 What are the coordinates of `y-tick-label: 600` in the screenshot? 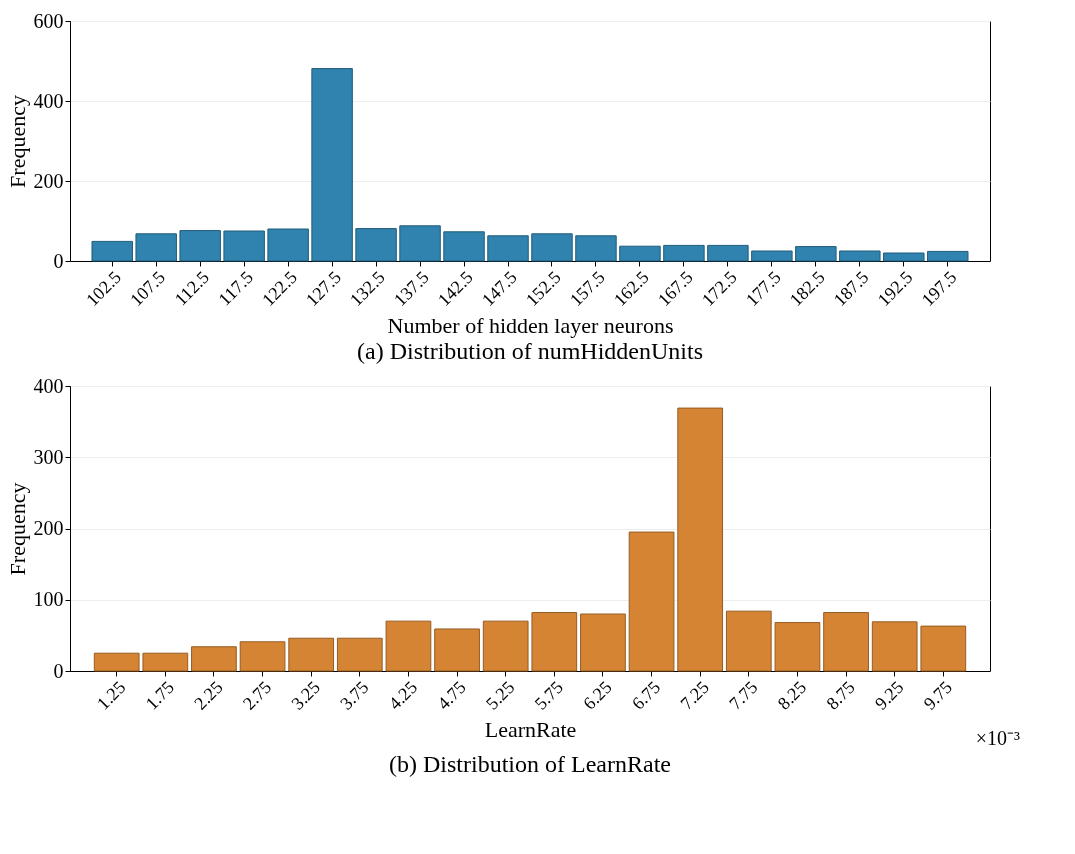 It's located at (48, 20).